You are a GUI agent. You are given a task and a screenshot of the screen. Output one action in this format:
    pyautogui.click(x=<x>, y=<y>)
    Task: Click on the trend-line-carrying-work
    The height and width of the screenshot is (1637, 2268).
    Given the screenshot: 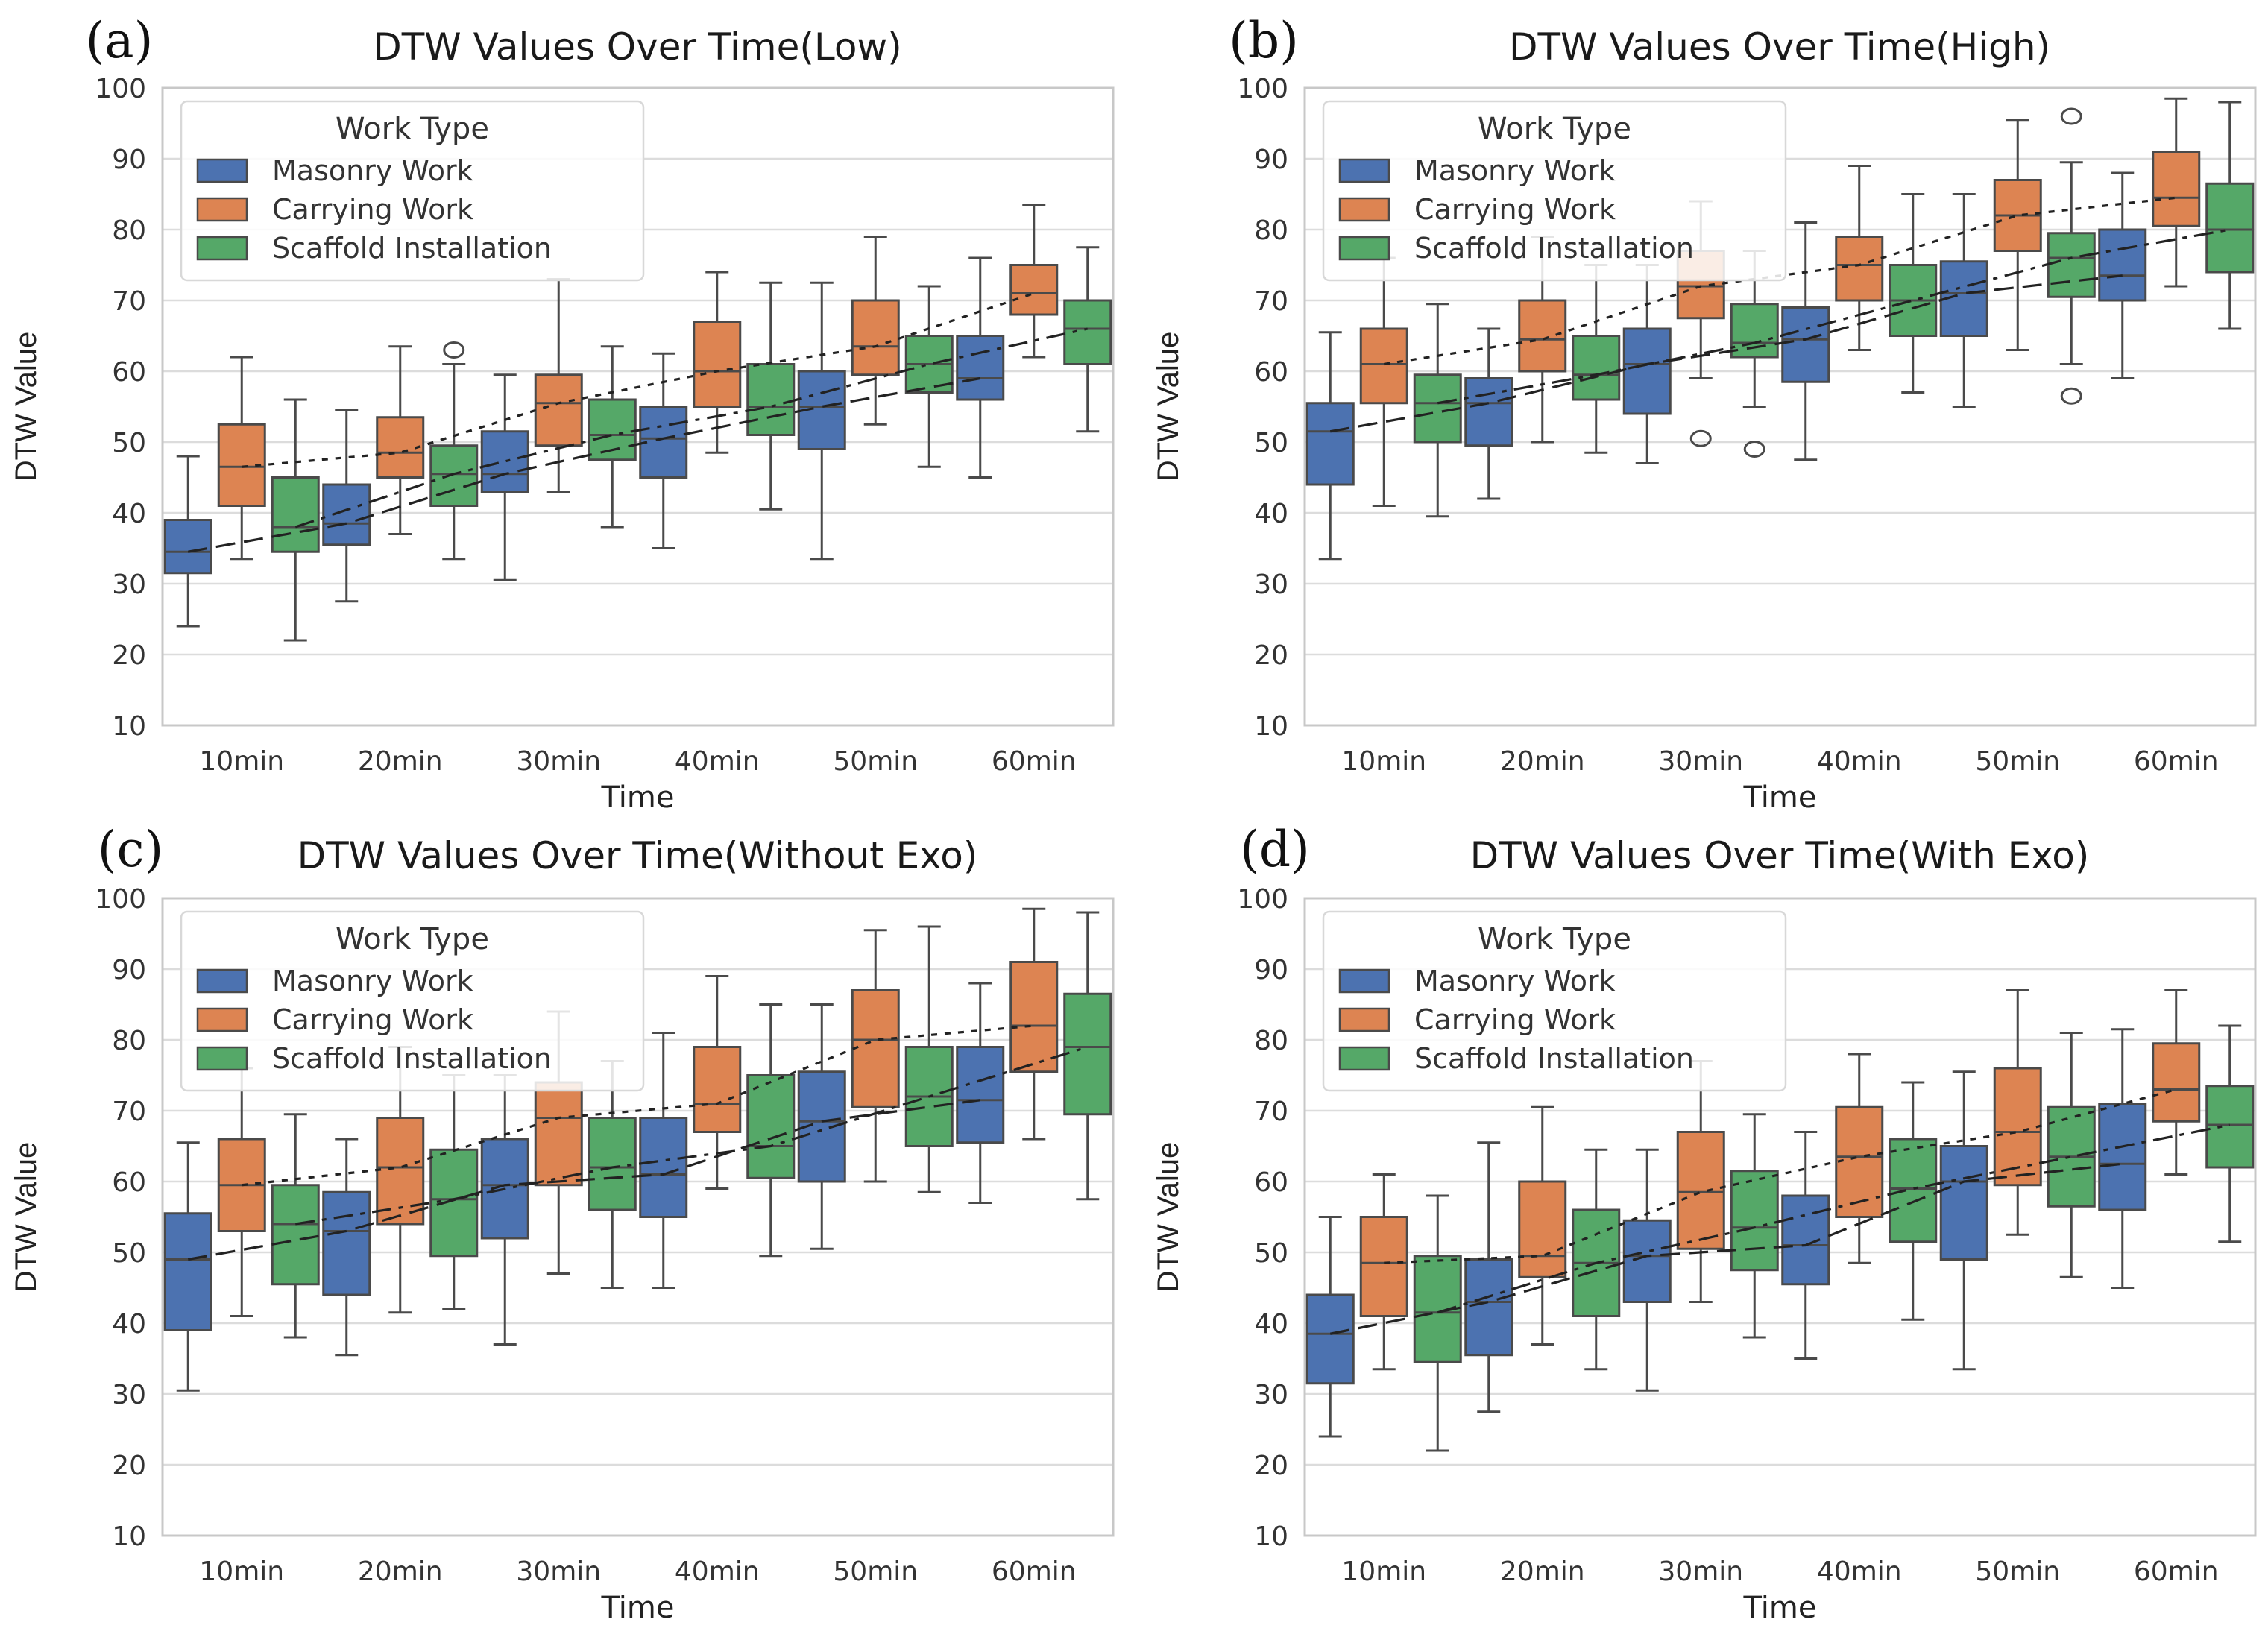 What is the action you would take?
    pyautogui.click(x=638, y=1105)
    